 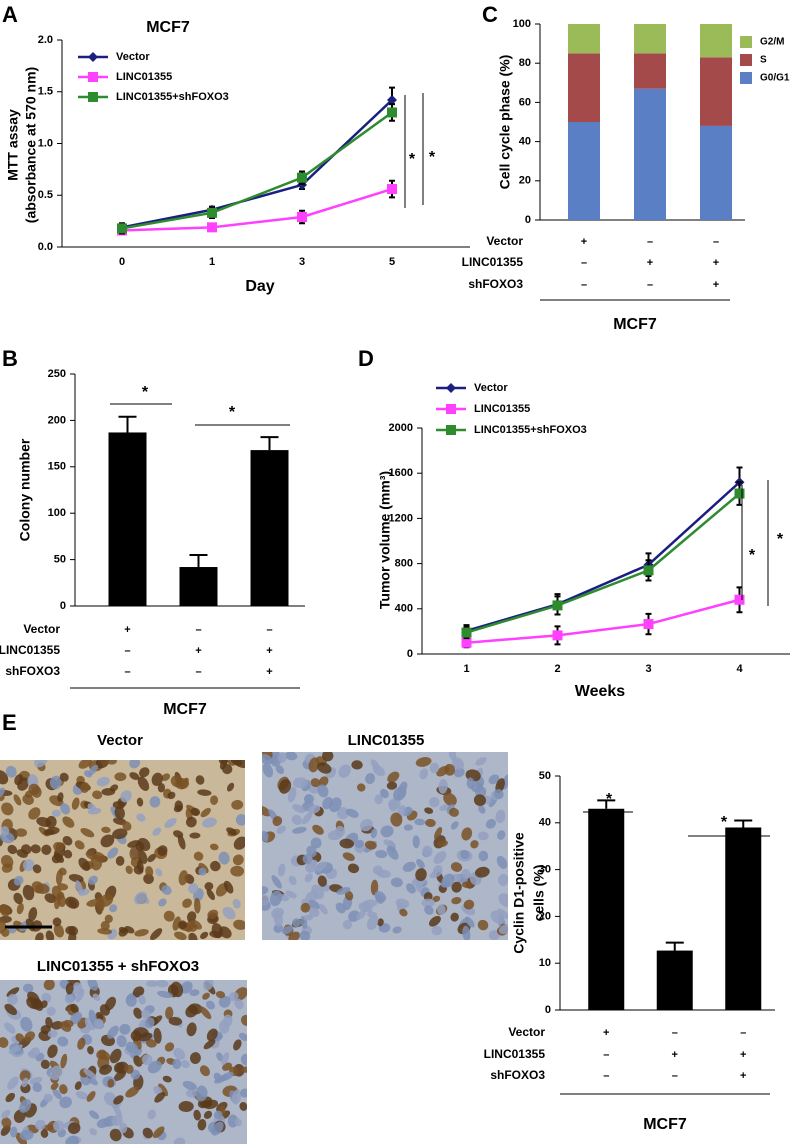 What do you see at coordinates (212, 262) in the screenshot?
I see `x-tick-label: 1` at bounding box center [212, 262].